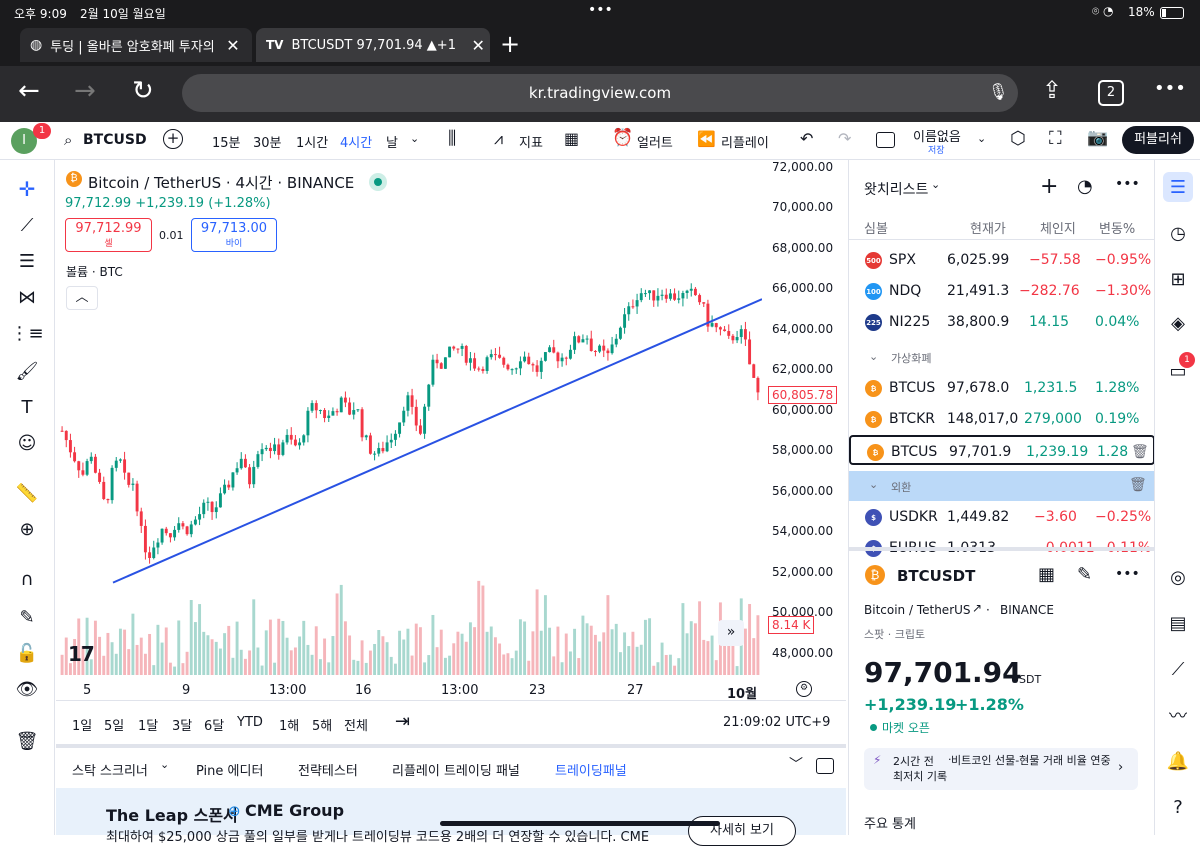 The image size is (1200, 846). I want to click on clock: 21:09:02 UTC+9, so click(777, 722).